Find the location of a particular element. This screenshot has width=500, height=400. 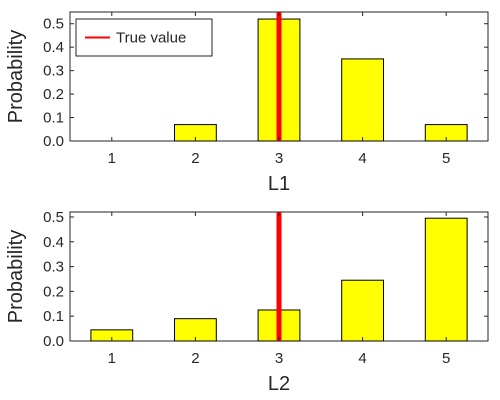

legend-label: True value is located at coordinates (151, 38).